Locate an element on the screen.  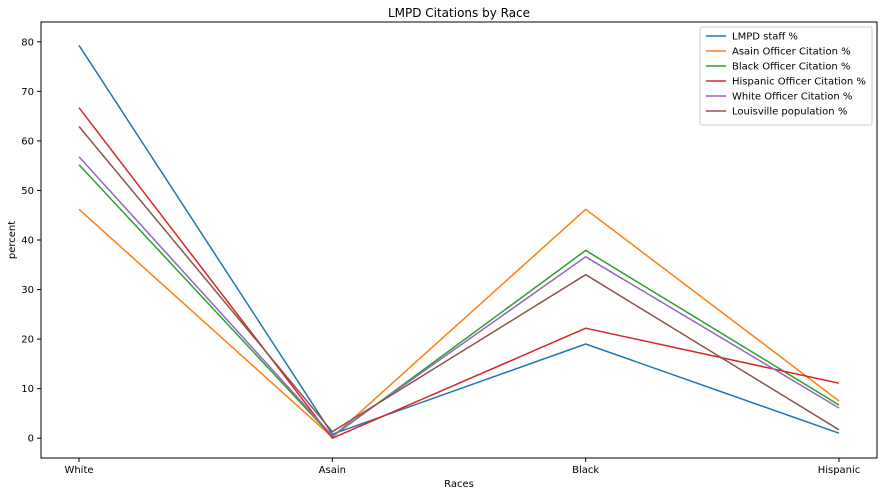
y-tick-label: 0 is located at coordinates (31, 439).